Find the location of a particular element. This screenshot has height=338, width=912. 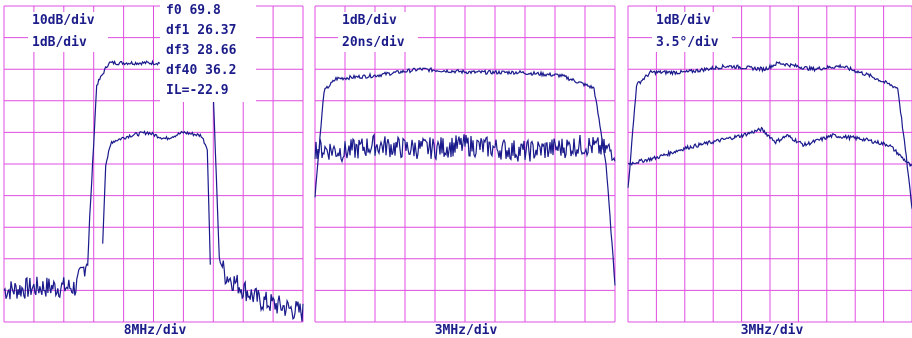

readout-df3: df3 28.66 is located at coordinates (201, 50).